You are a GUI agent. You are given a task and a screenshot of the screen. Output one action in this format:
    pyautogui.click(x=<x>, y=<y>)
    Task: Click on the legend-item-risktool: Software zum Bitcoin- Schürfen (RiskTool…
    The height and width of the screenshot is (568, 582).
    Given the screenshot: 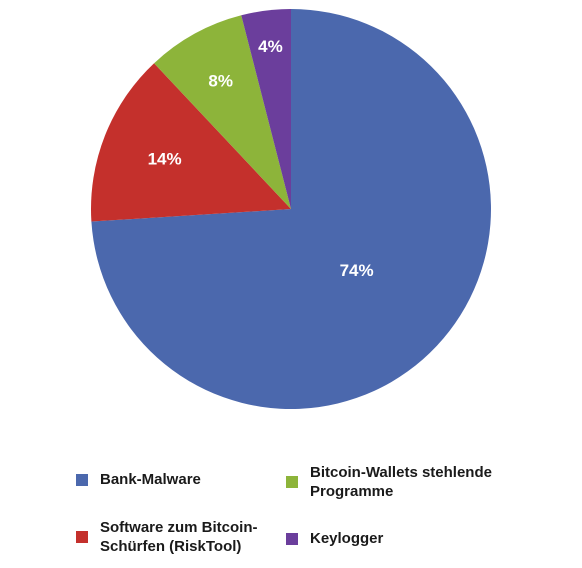 What is the action you would take?
    pyautogui.click(x=167, y=537)
    